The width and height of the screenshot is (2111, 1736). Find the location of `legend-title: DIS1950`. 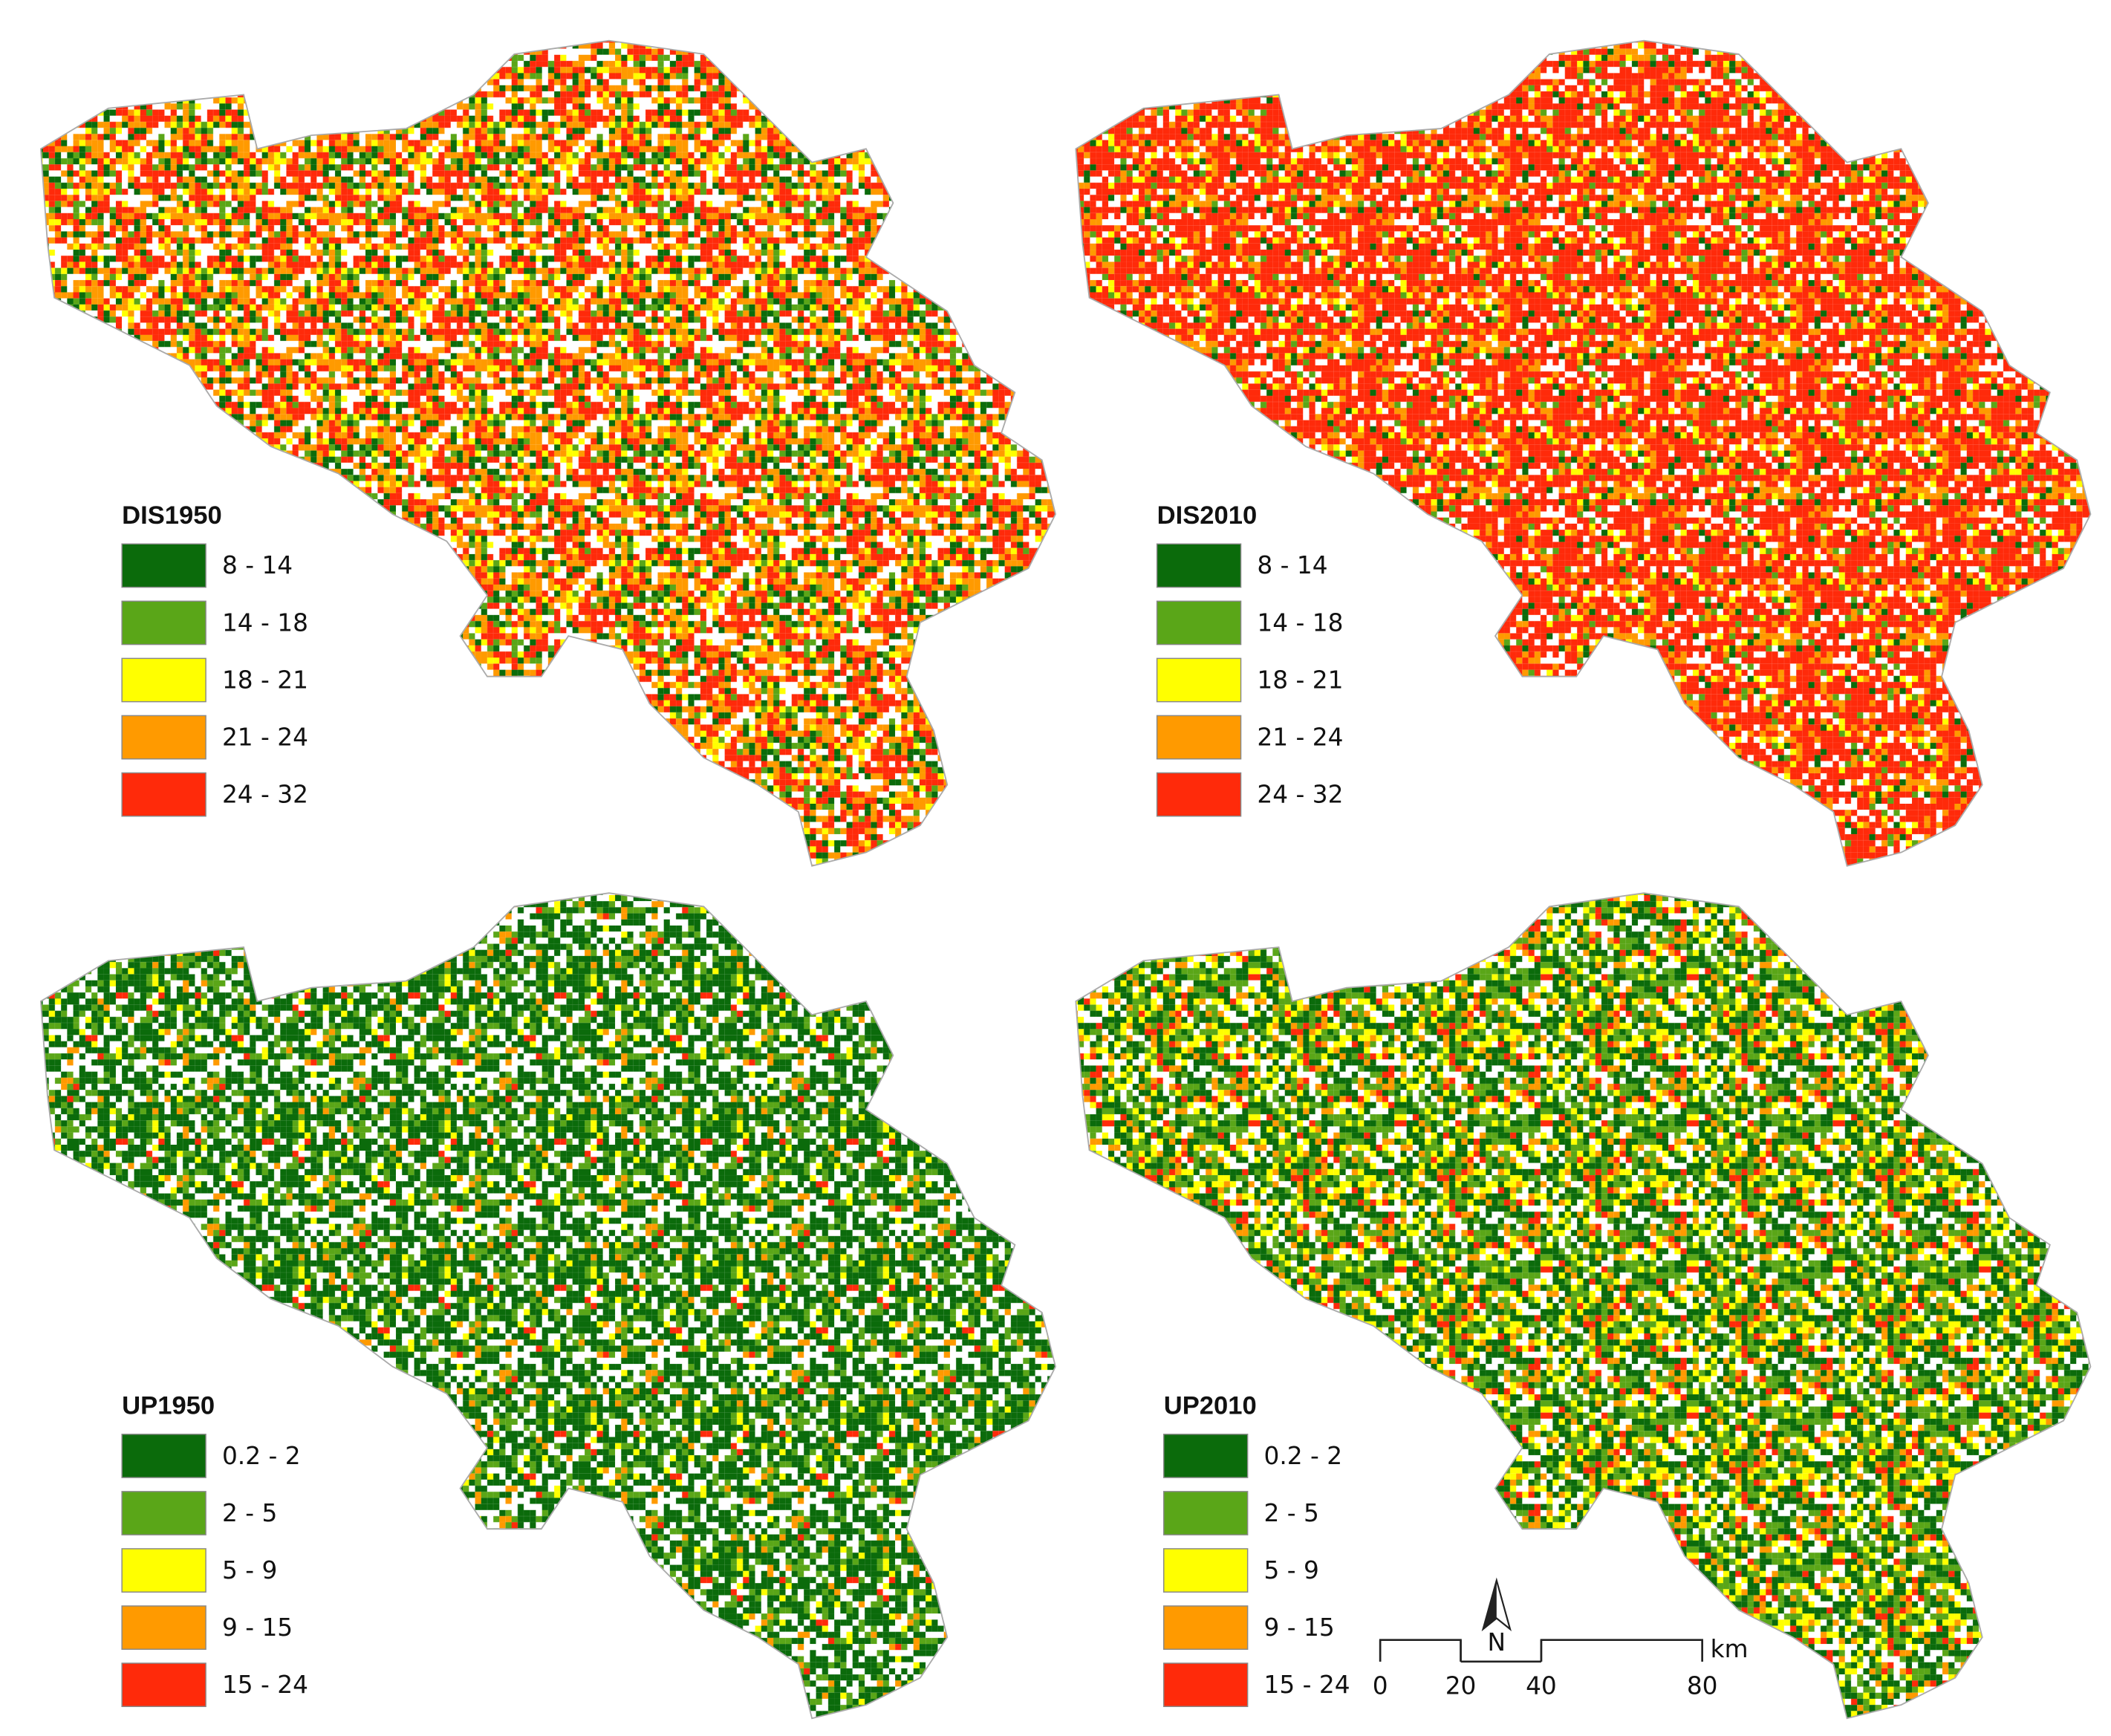

legend-title: DIS1950 is located at coordinates (172, 515).